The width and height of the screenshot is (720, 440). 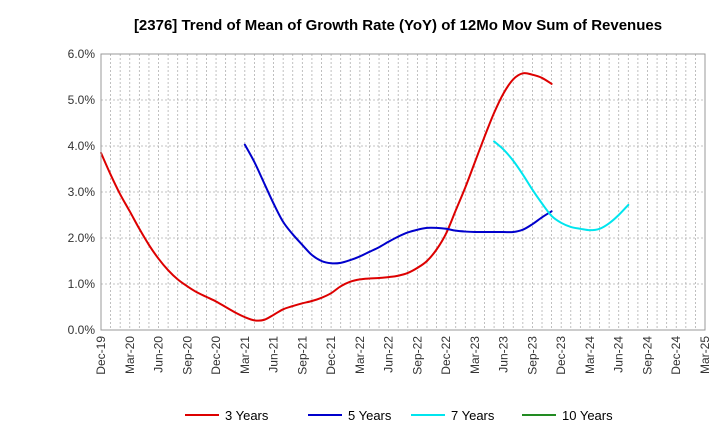 I want to click on x-tick-label: Mar-20, so click(x=130, y=355).